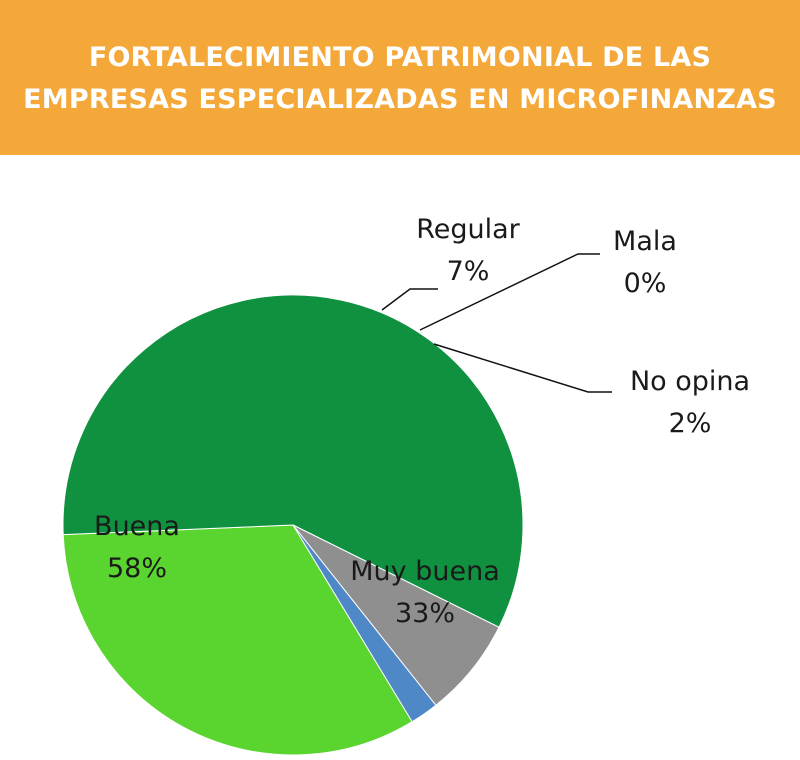  I want to click on slice-label-name-muy-buena: Muy buena, so click(425, 571).